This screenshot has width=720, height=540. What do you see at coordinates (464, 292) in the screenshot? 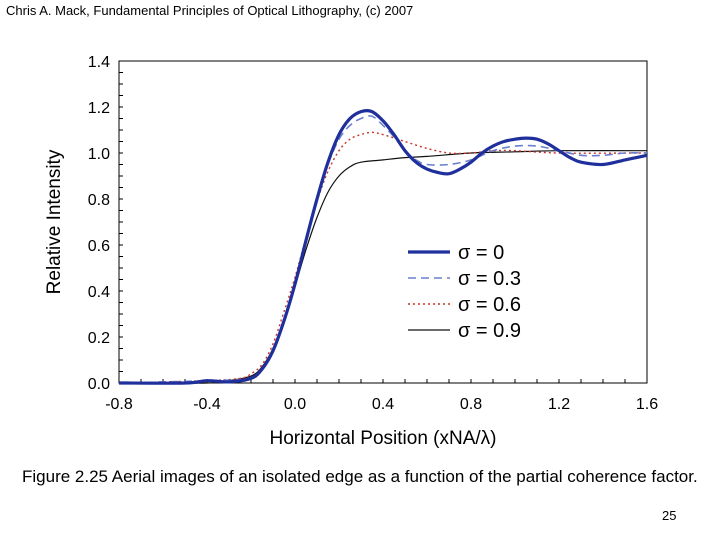
I see `legend: σ = 0 σ = 0.3 σ = 0.6 σ = 0.9` at bounding box center [464, 292].